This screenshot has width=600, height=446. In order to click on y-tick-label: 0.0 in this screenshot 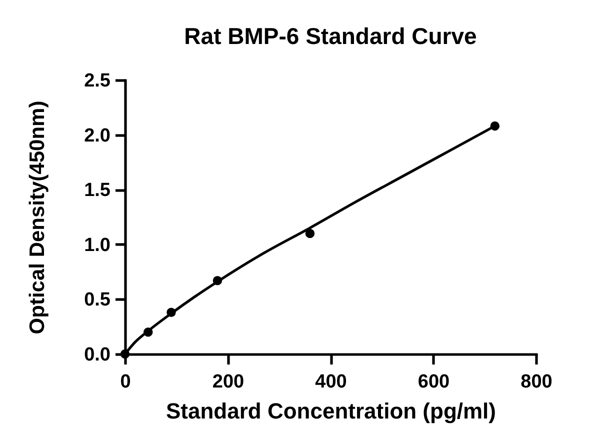, I will do `click(97, 355)`.